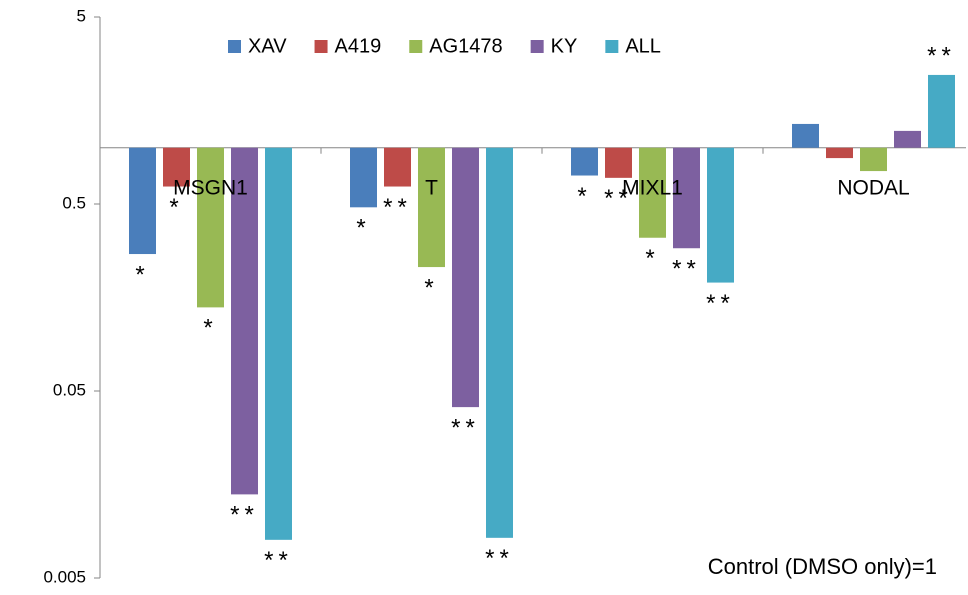 This screenshot has height=595, width=968. What do you see at coordinates (652, 188) in the screenshot?
I see `category-label: MIXL1` at bounding box center [652, 188].